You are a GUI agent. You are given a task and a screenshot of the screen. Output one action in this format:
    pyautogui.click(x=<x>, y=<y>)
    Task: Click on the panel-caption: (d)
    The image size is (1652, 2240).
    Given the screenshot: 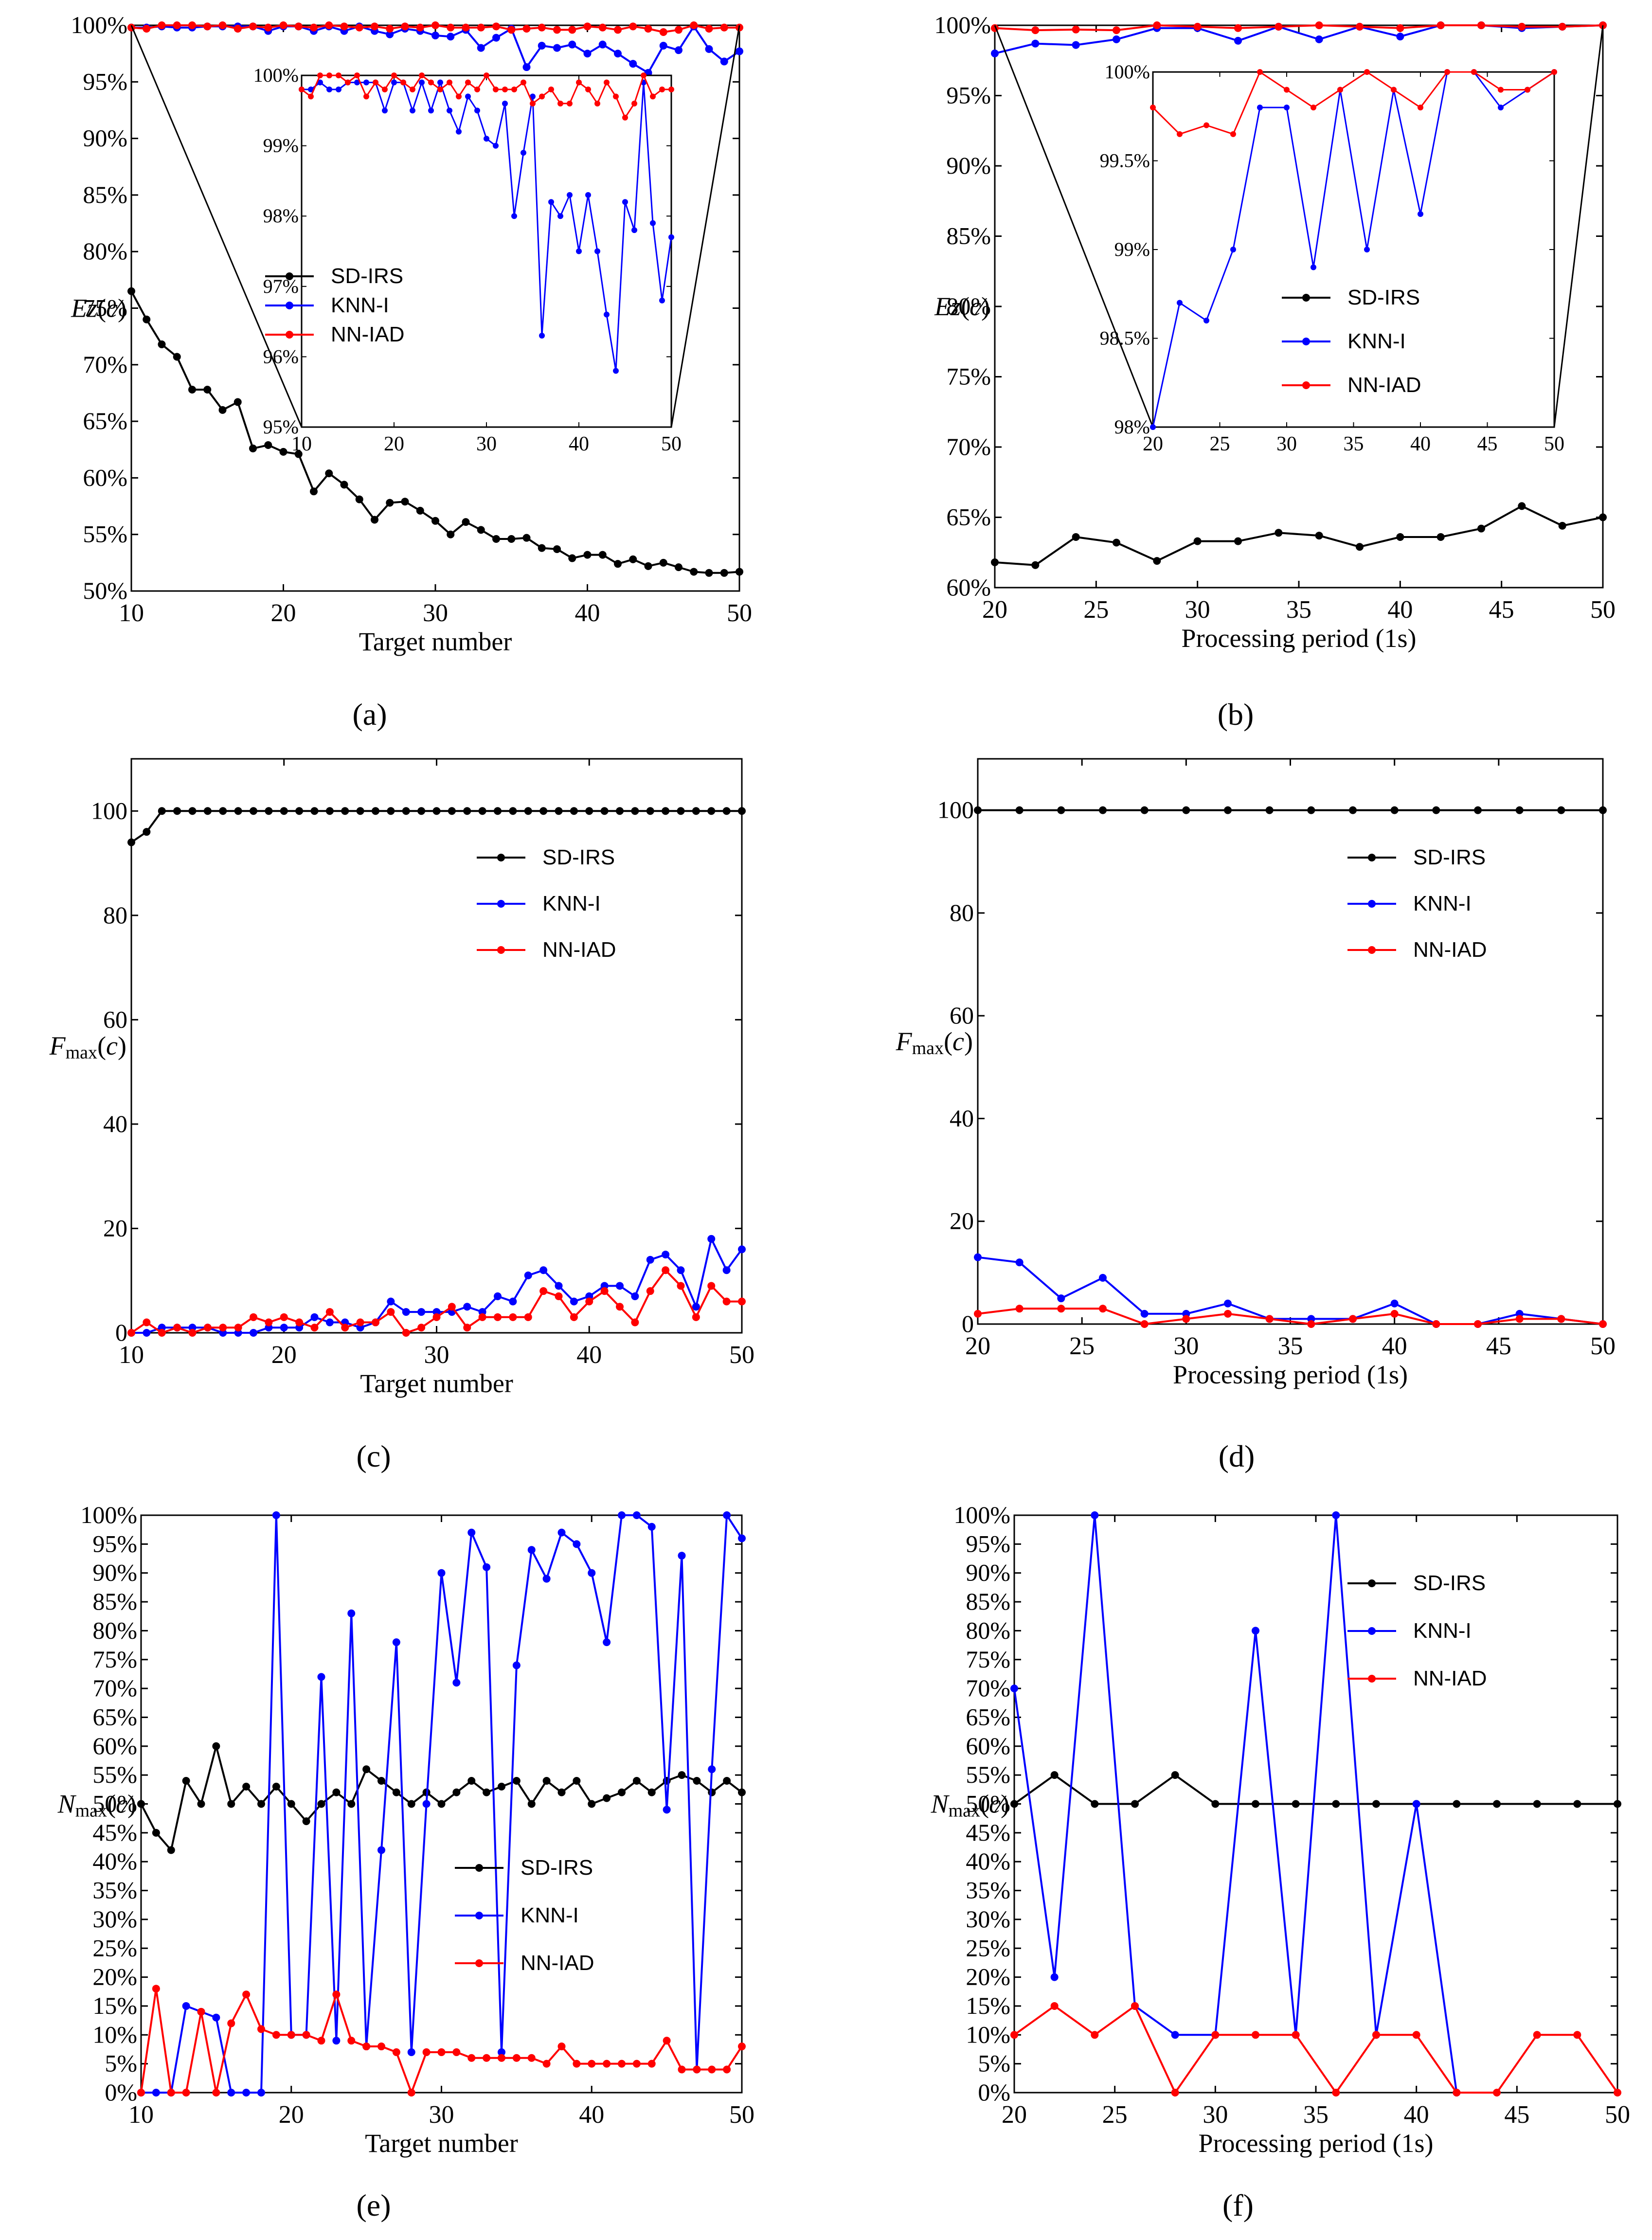 What is the action you would take?
    pyautogui.click(x=1237, y=1456)
    